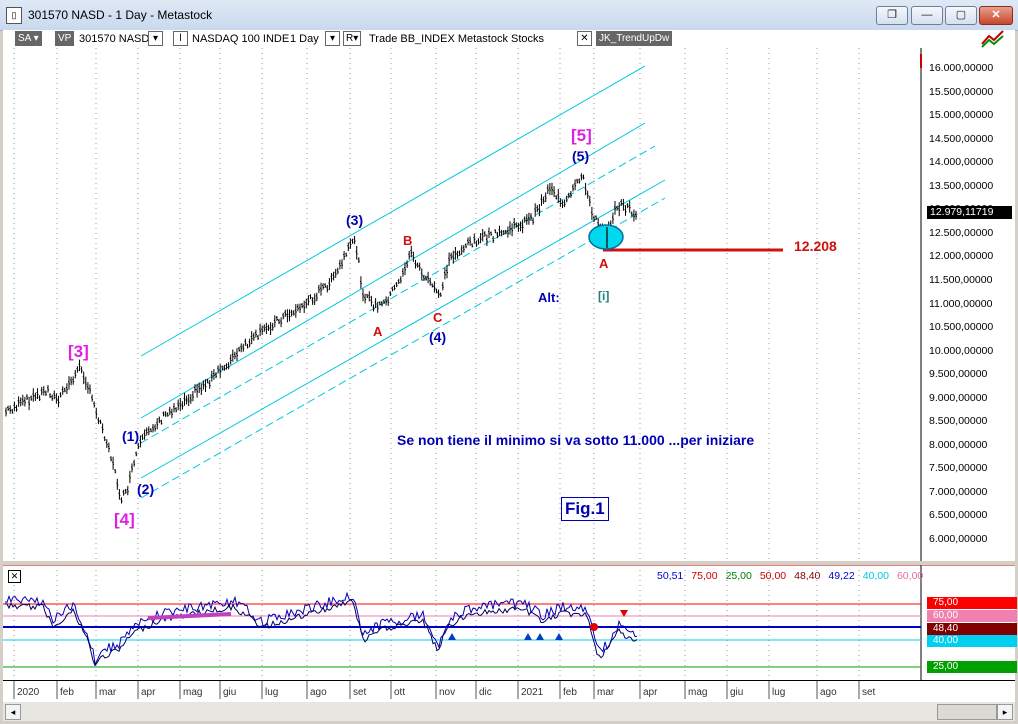 Image resolution: width=1018 pixels, height=724 pixels. I want to click on price-axis-label: 16.000,00000, so click(961, 68).